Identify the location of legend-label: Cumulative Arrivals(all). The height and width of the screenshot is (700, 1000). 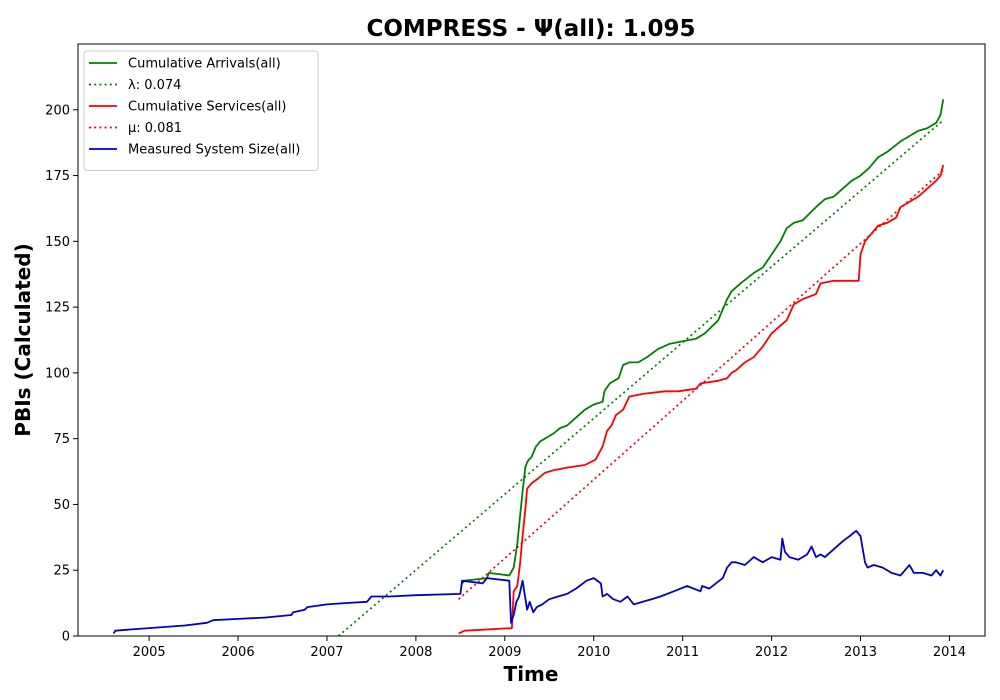
(204, 64).